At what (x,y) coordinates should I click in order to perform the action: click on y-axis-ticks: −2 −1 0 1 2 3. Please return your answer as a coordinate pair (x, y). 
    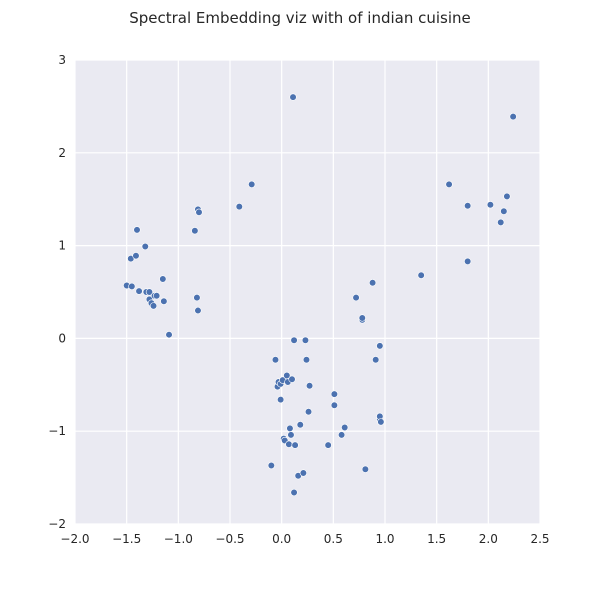
    Looking at the image, I should click on (57, 292).